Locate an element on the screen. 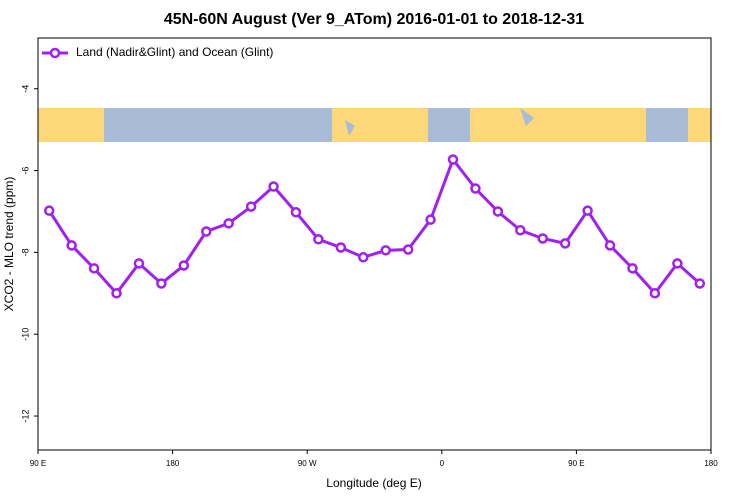 The height and width of the screenshot is (500, 750). y-tick-label: -8 is located at coordinates (25, 252).